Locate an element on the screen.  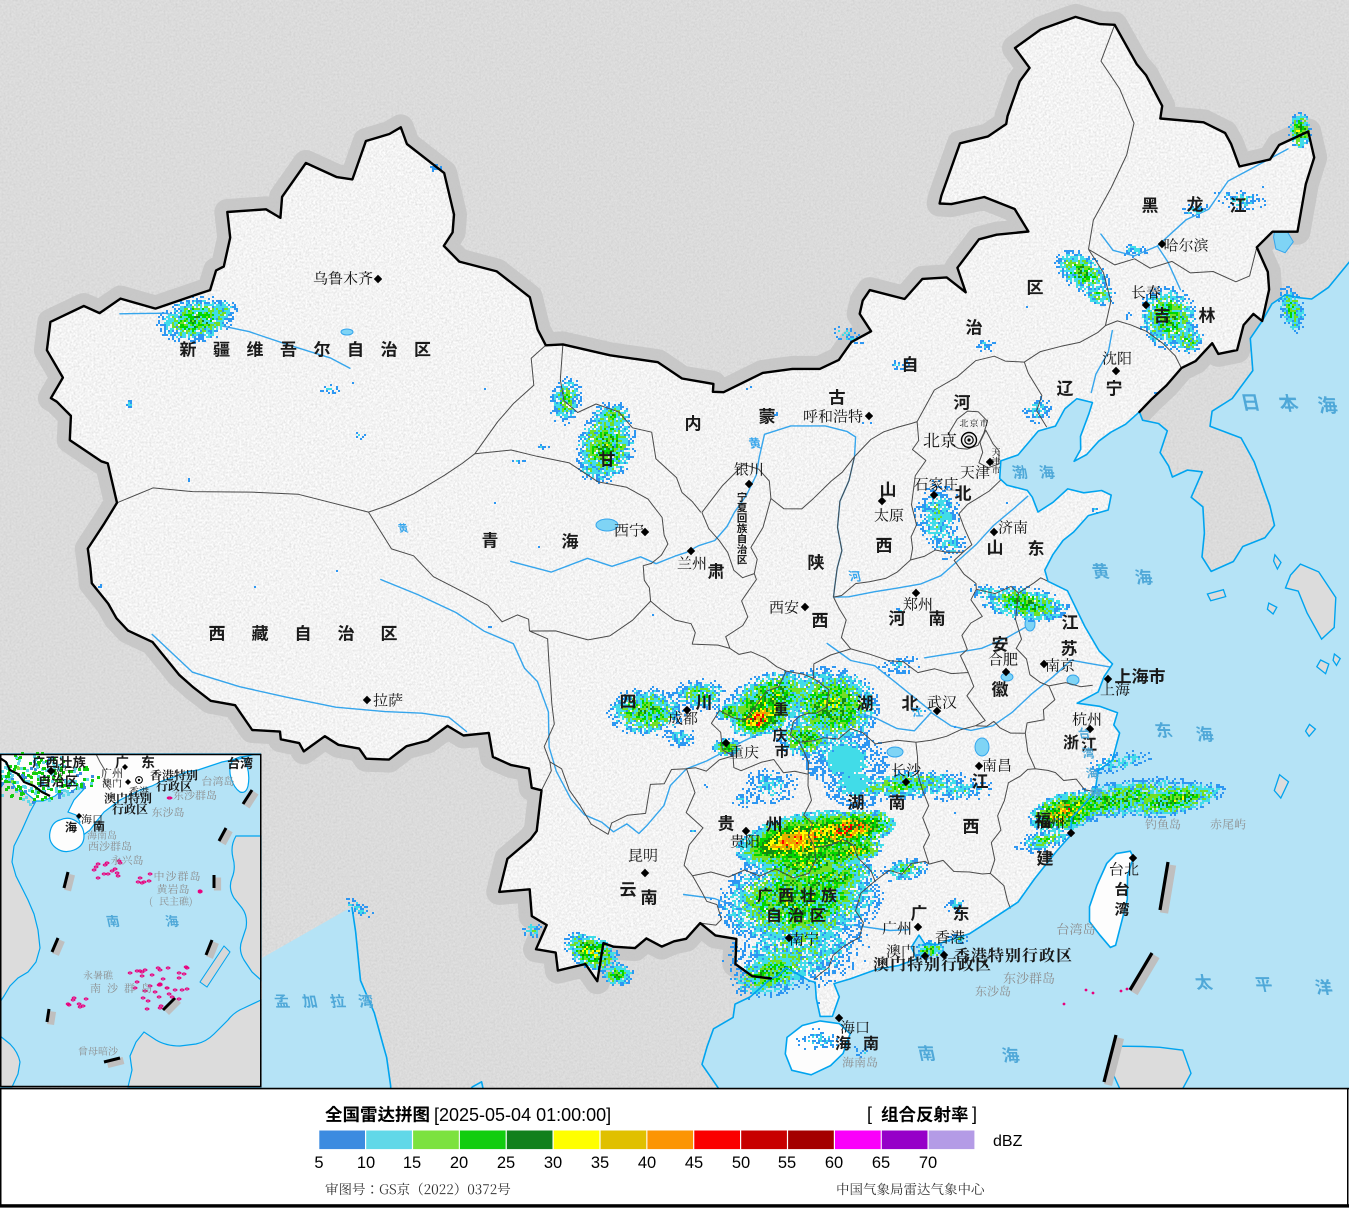
svg-text: 45 is located at coordinates (694, 1163).